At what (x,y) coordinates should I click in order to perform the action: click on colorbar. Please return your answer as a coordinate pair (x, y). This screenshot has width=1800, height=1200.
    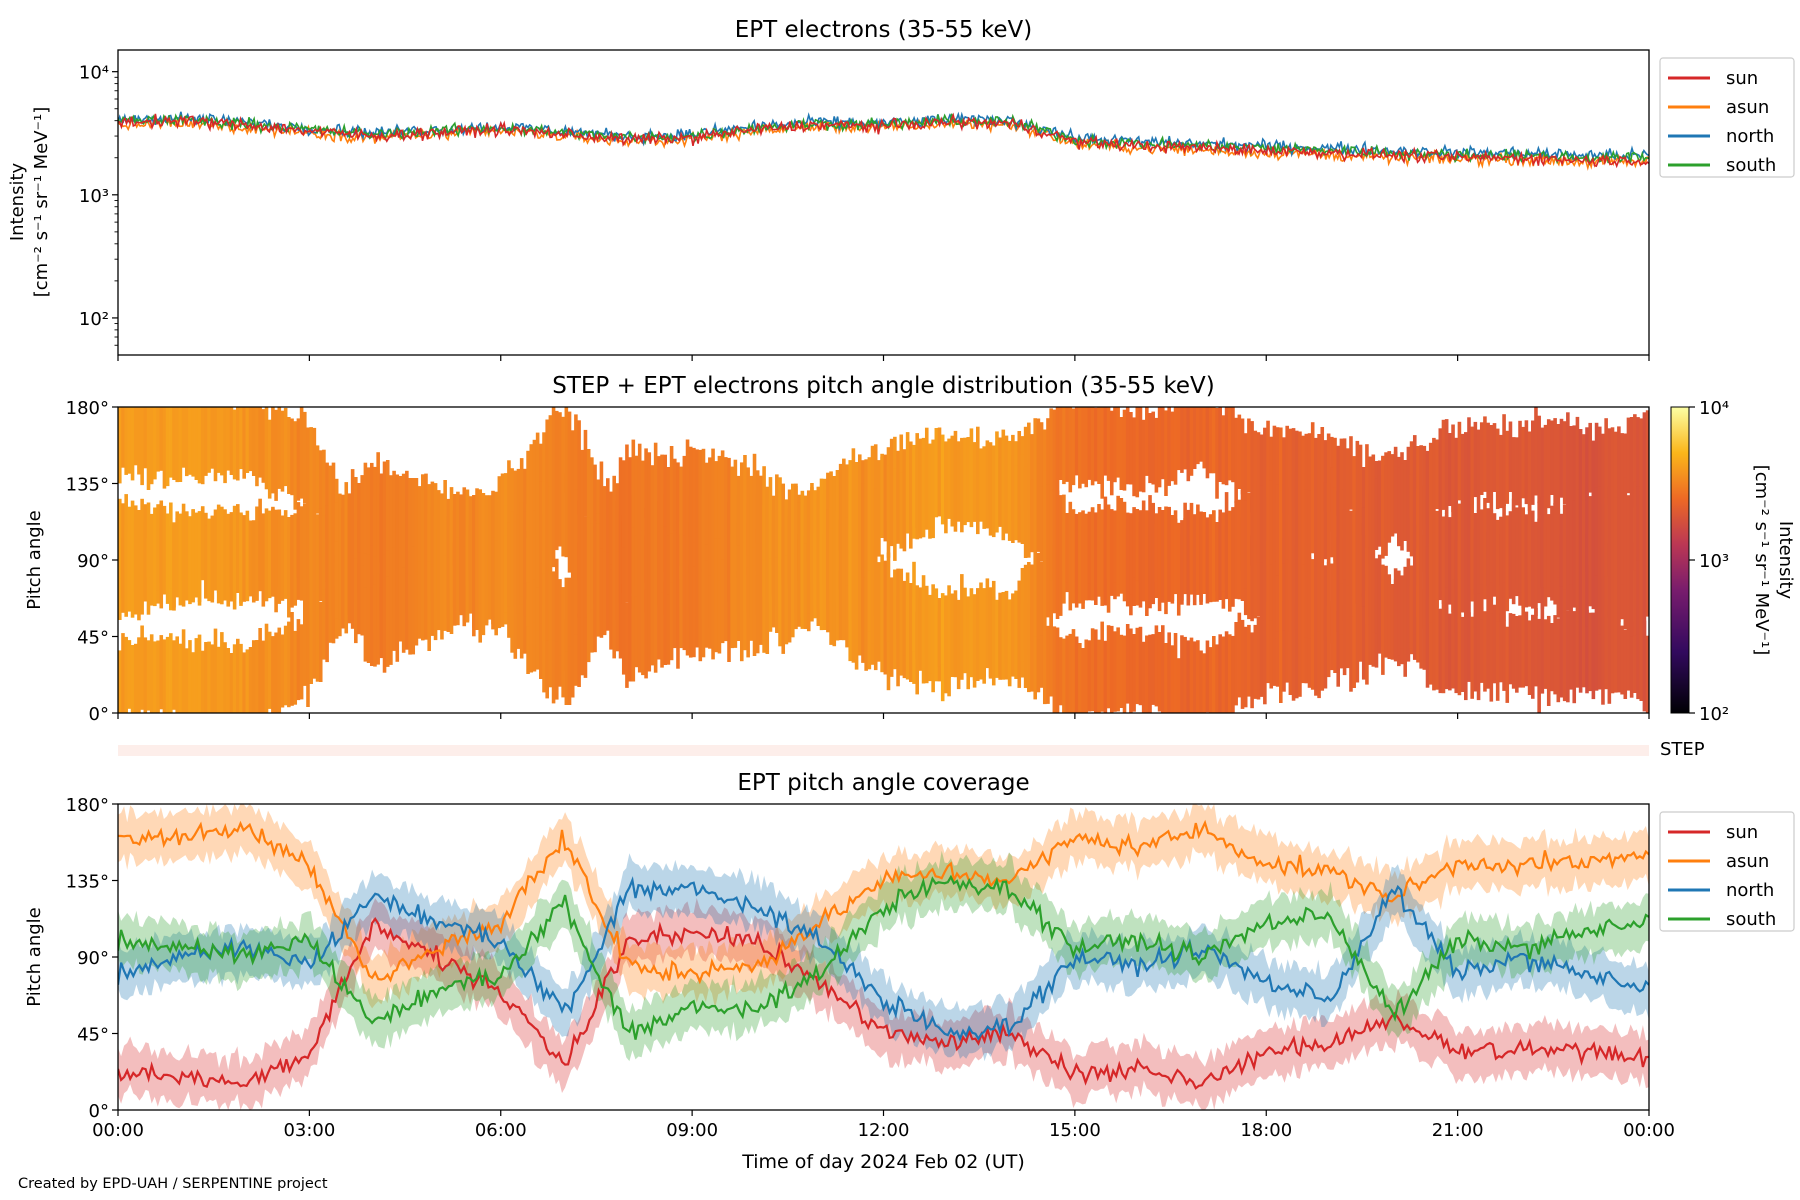
    Looking at the image, I should click on (1680, 560).